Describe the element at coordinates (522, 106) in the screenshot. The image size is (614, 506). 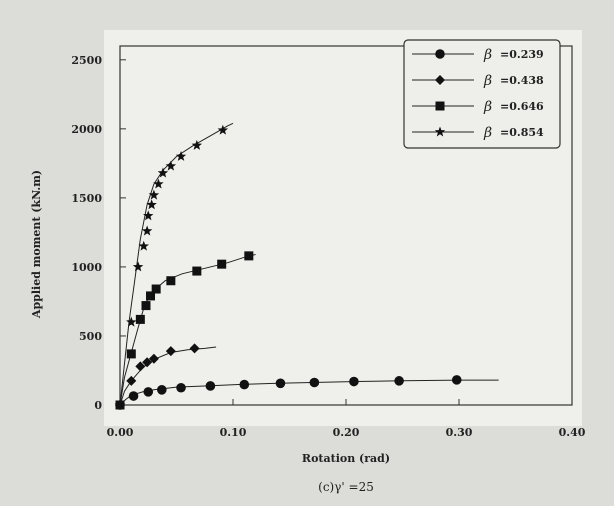
I see `legend-label: =0.646` at that location.